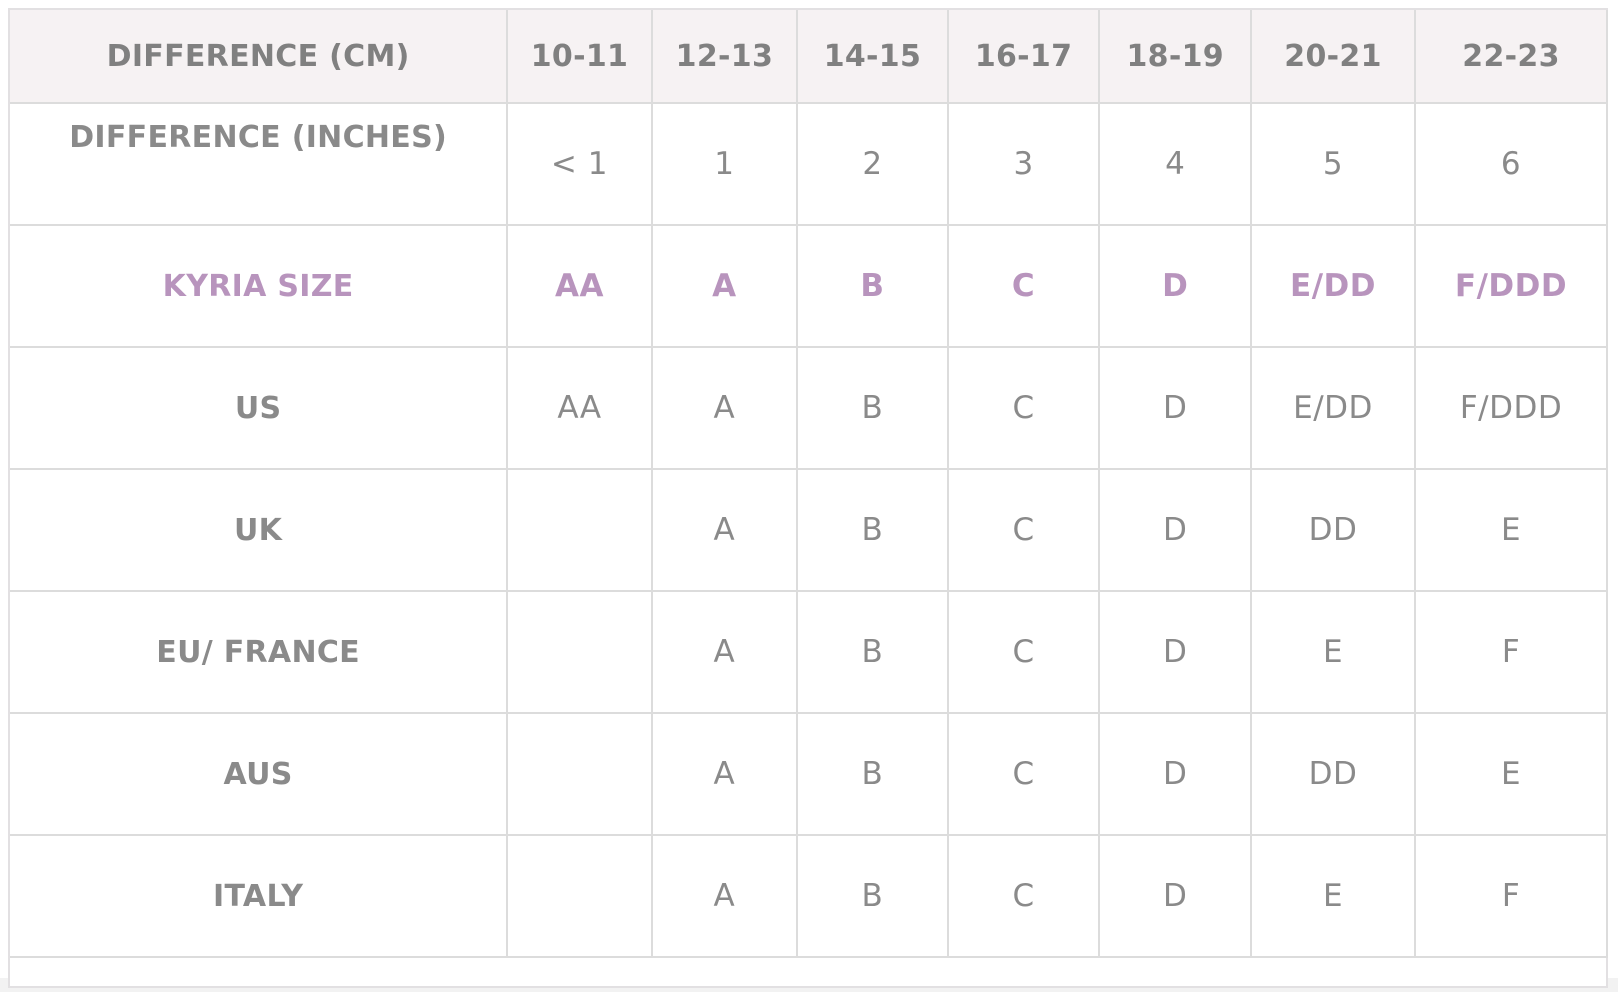 The image size is (1618, 992). I want to click on table-row-italy: ITALY A B C D E F, so click(809, 896).